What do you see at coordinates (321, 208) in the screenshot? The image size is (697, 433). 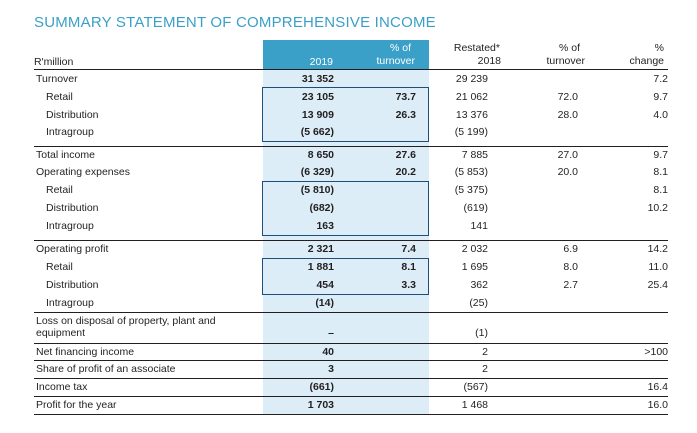 I see `cell-c1: (682)` at bounding box center [321, 208].